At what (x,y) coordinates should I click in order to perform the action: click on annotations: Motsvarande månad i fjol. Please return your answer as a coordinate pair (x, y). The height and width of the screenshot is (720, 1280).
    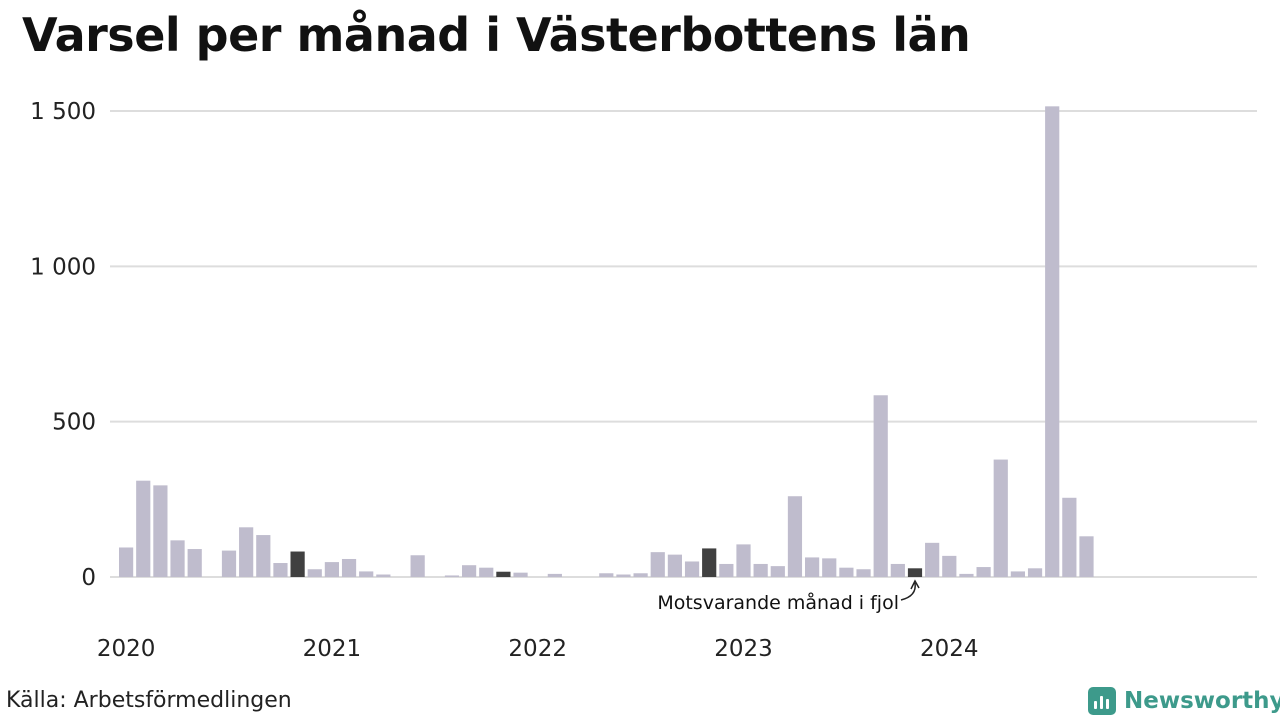
    Looking at the image, I should click on (788, 596).